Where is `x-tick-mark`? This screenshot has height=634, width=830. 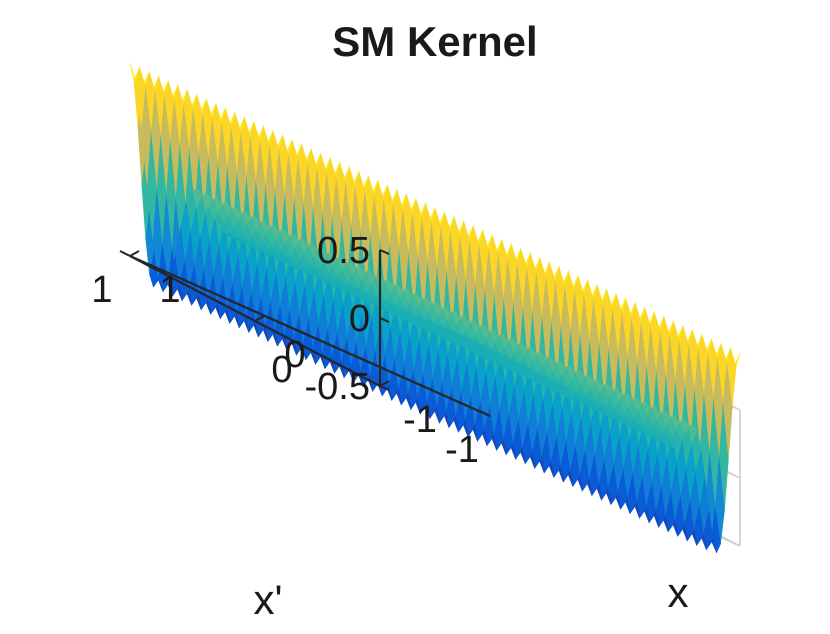
x-tick-mark is located at coordinates (134, 253).